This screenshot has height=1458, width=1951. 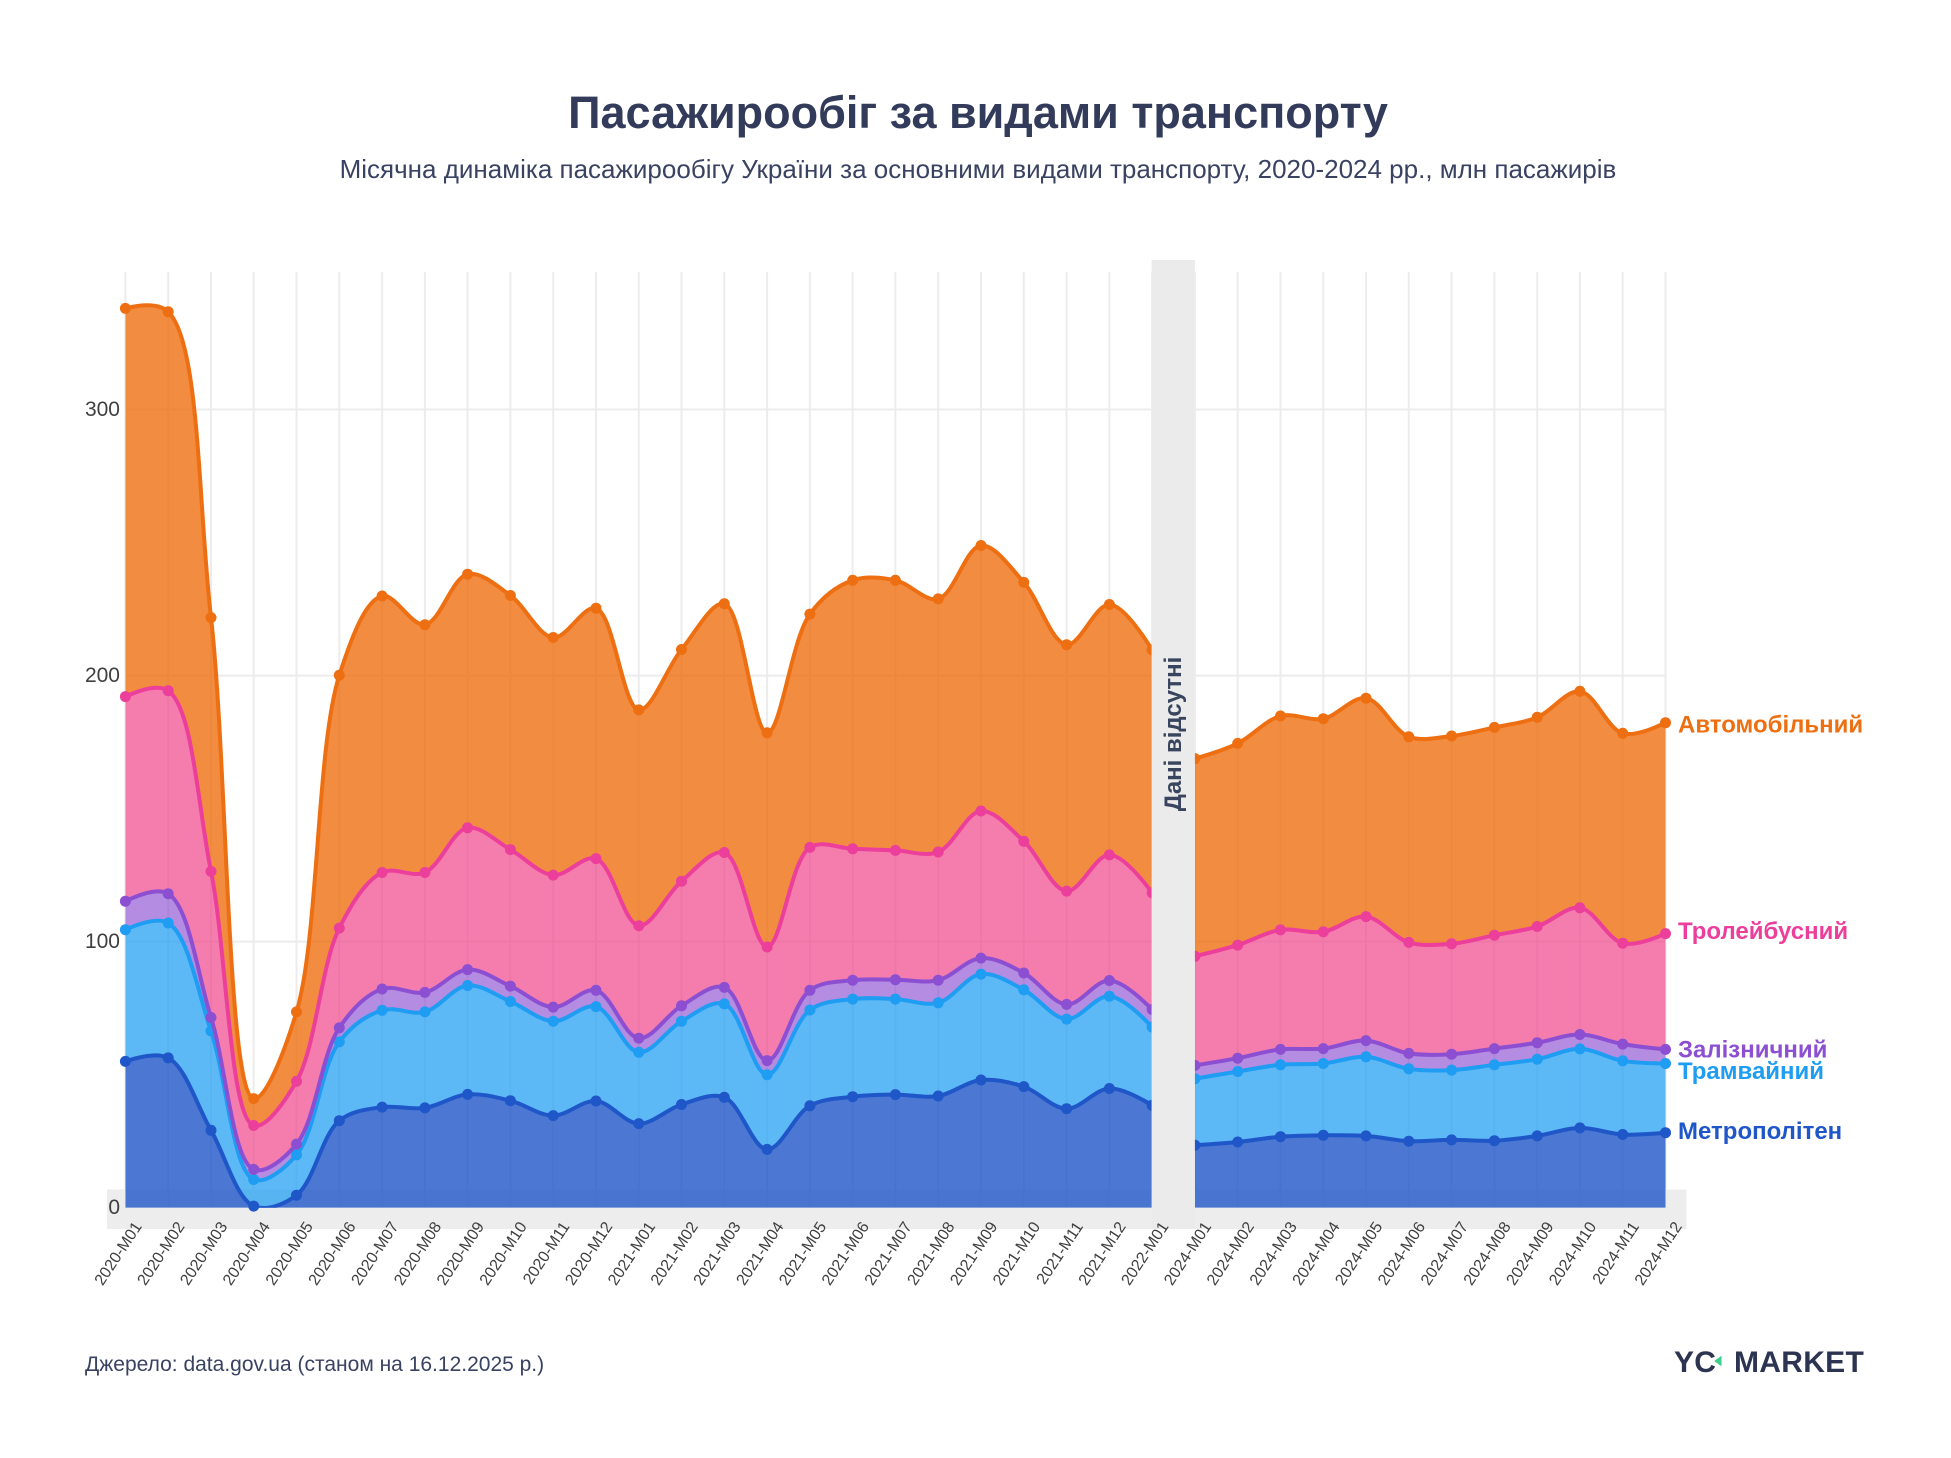 I want to click on svg-text: Залізничний, so click(x=1752, y=1050).